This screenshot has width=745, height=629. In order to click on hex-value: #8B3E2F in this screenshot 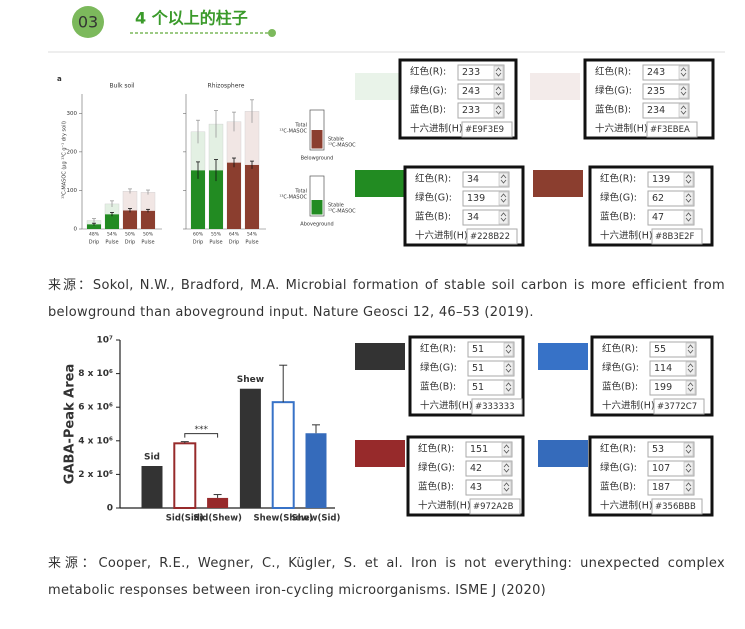, I will do `click(675, 237)`.